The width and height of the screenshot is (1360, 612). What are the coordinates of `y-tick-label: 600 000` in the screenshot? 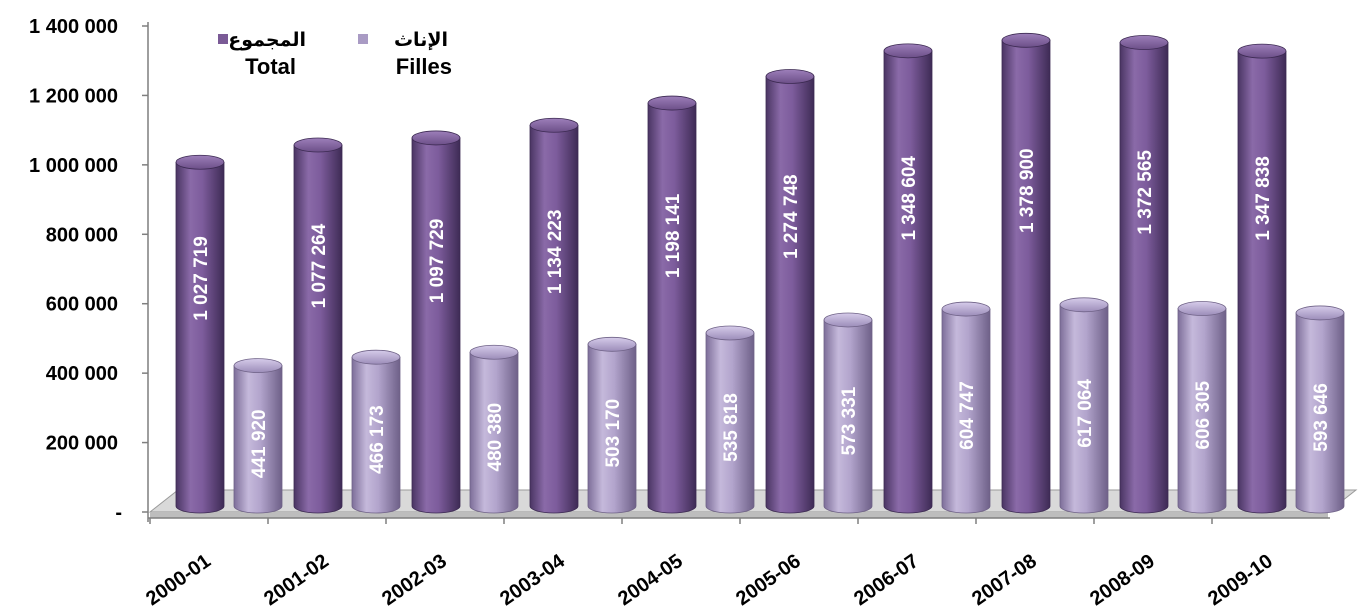 It's located at (82, 305).